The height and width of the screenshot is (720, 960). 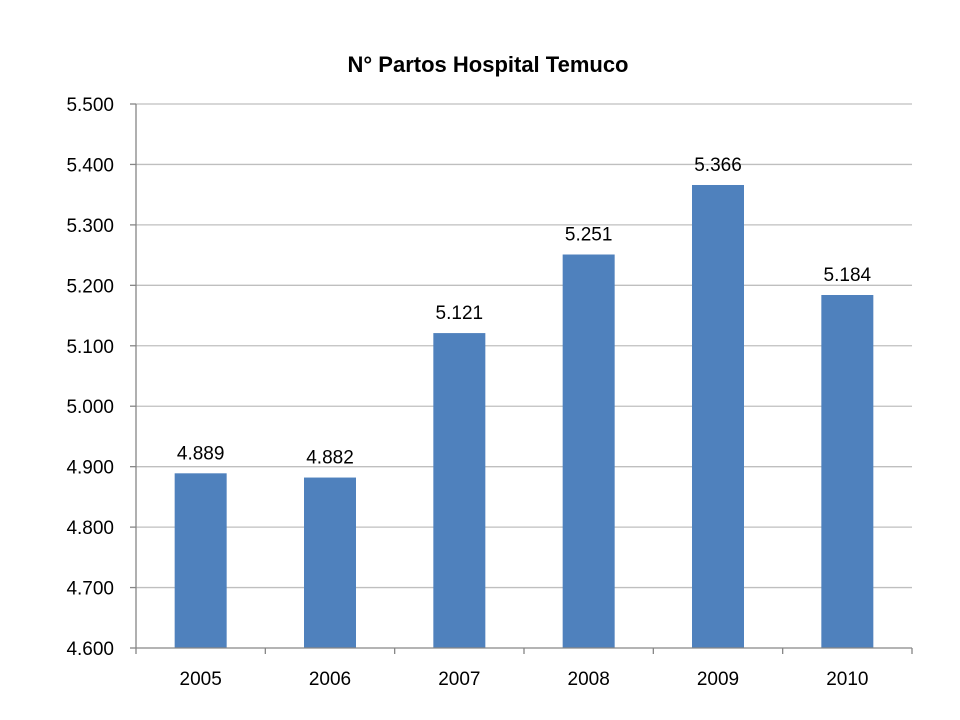 What do you see at coordinates (90, 165) in the screenshot?
I see `y-tick-label: 5.400` at bounding box center [90, 165].